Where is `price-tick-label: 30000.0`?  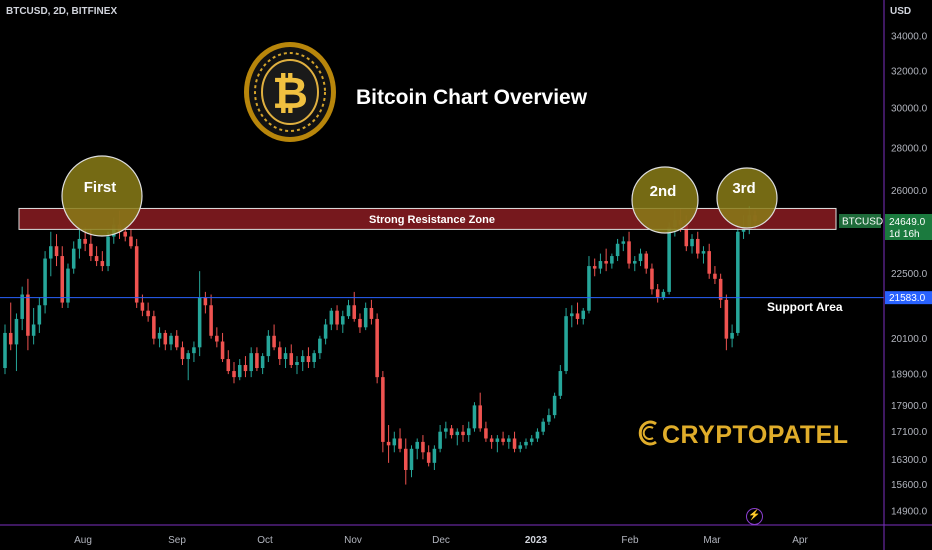
price-tick-label: 30000.0 is located at coordinates (909, 109).